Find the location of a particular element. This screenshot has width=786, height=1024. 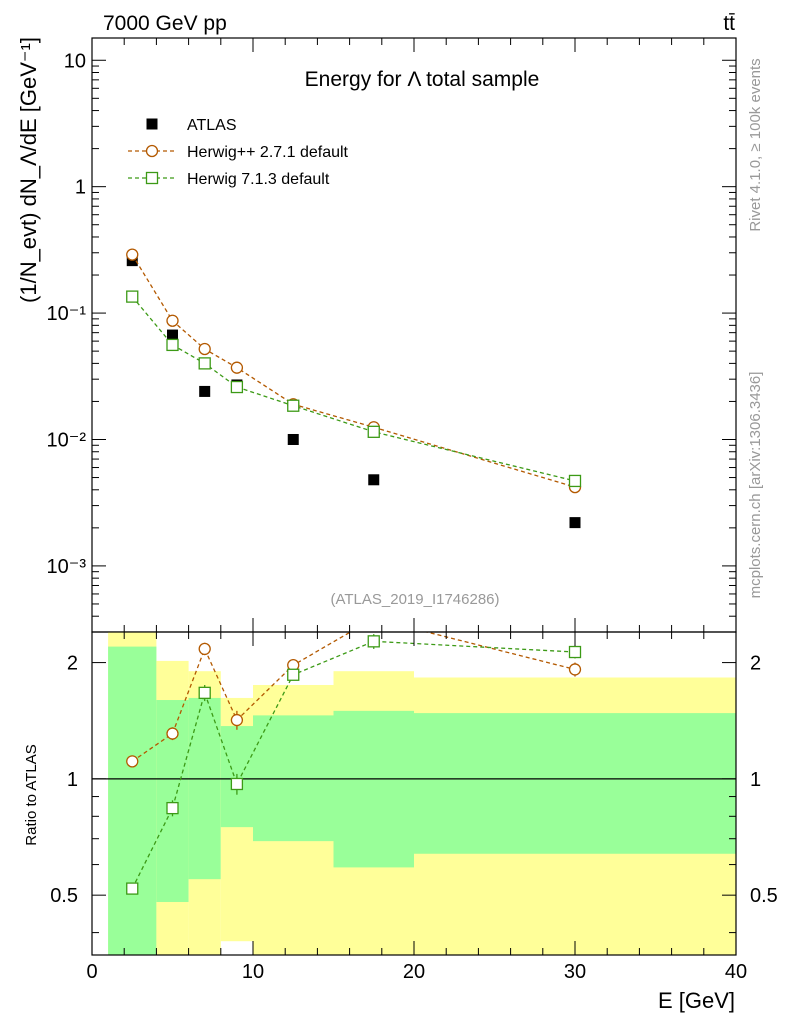

ratio-y-tick-label-right: 1 is located at coordinates (755, 780).